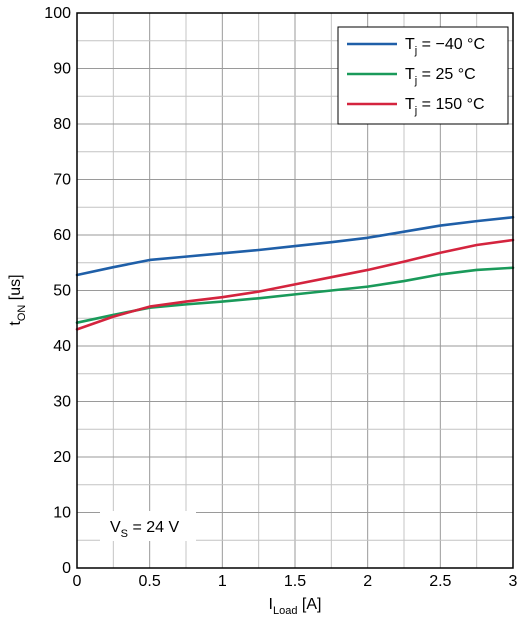 This screenshot has height=620, width=520. Describe the element at coordinates (295, 606) in the screenshot. I see `x-axis-title: ILoad [A]` at that location.